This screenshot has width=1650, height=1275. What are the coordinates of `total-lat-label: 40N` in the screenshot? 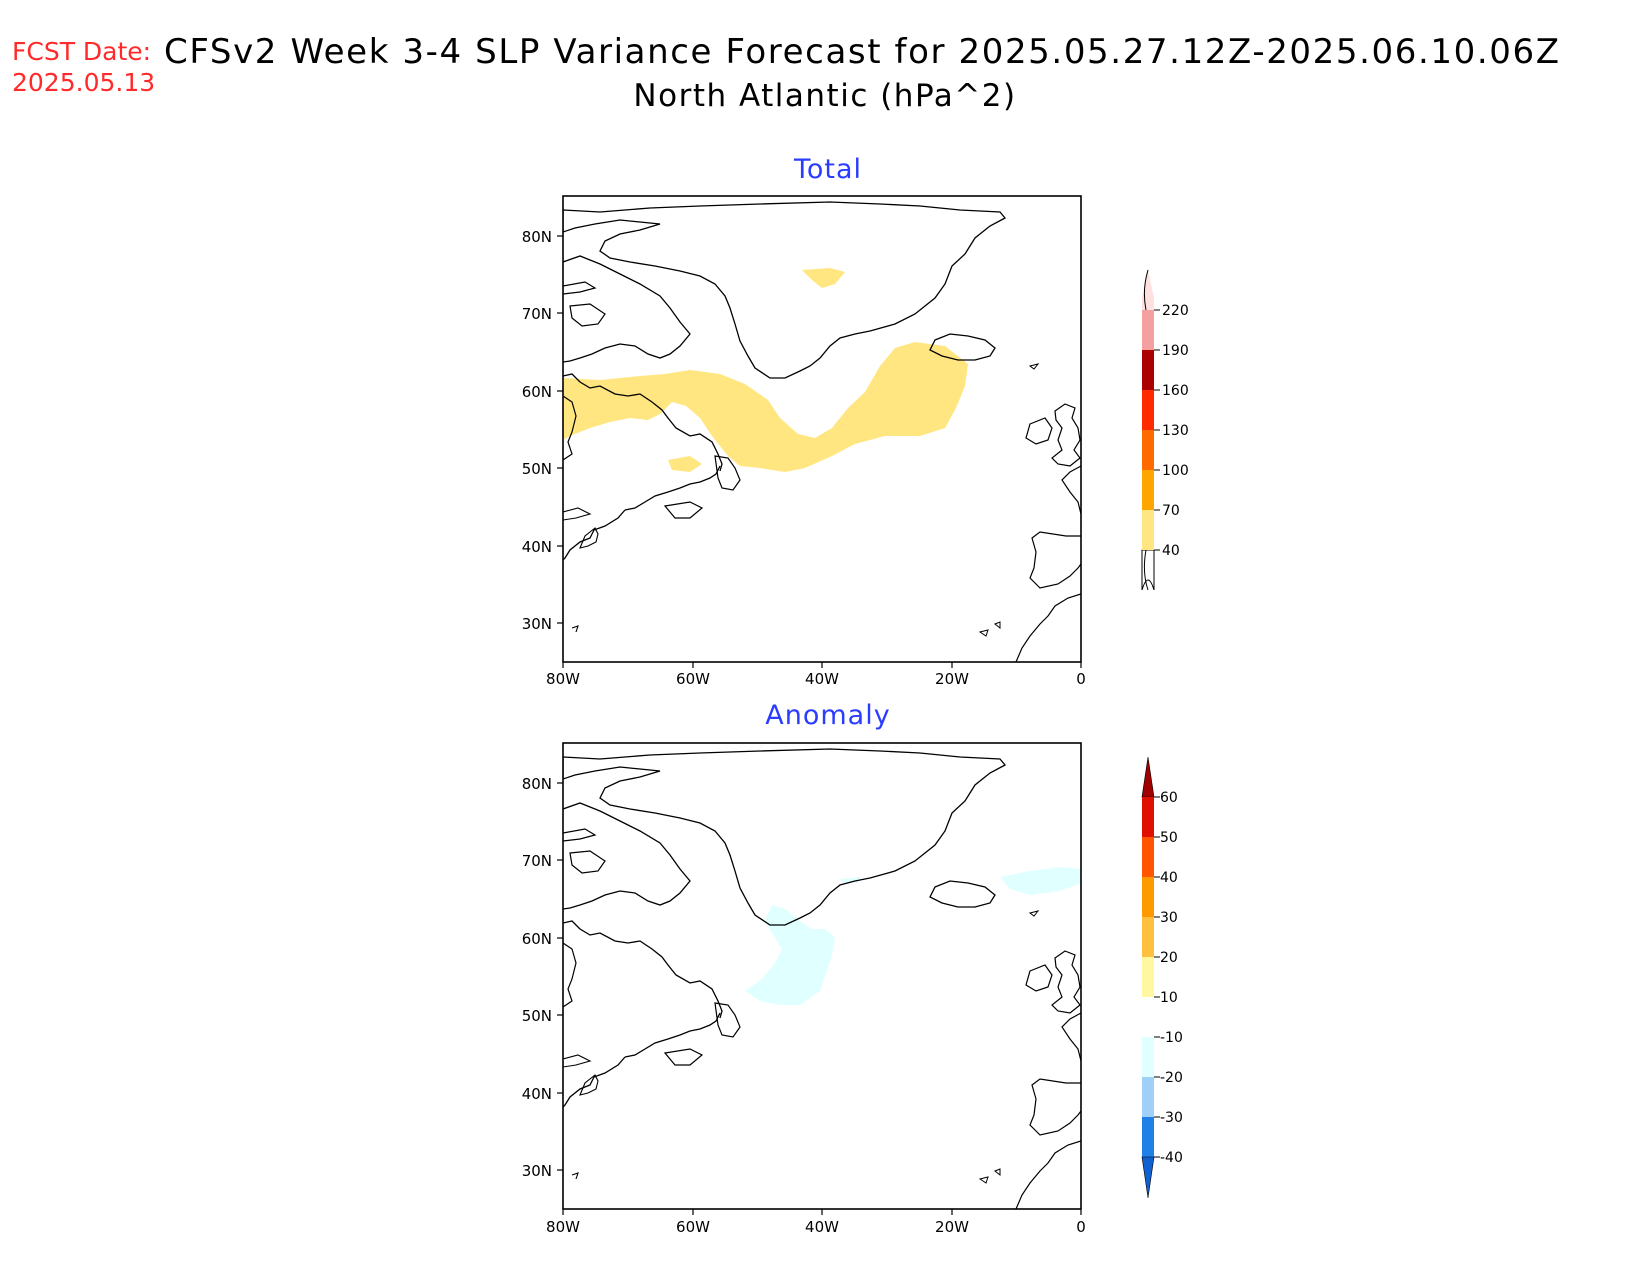 It's located at (537, 547).